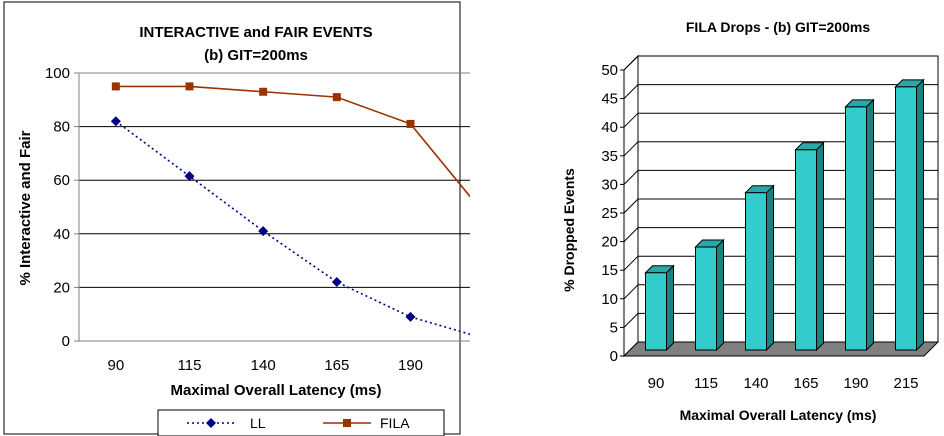 The image size is (944, 436). What do you see at coordinates (609, 156) in the screenshot?
I see `y-tick-label: 35` at bounding box center [609, 156].